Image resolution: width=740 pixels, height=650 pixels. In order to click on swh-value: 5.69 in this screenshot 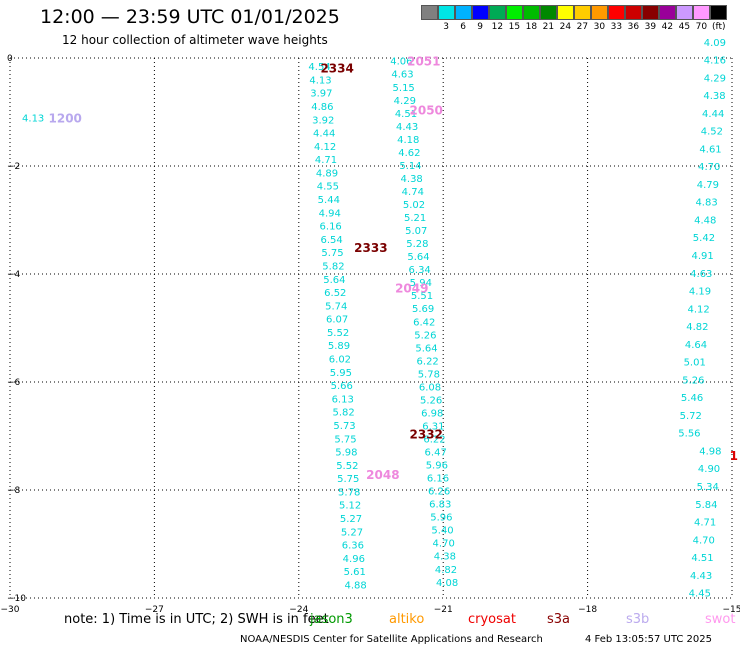, I will do `click(423, 309)`.